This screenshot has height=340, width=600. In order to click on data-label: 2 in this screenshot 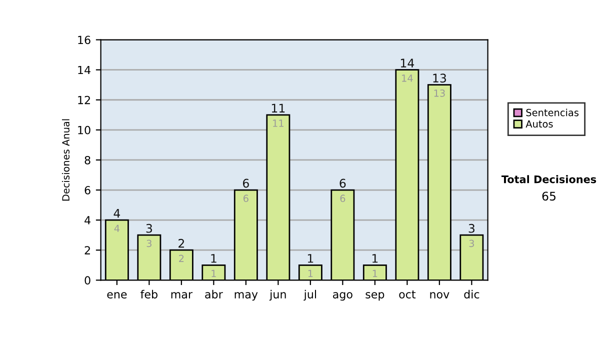, I will do `click(181, 258)`.